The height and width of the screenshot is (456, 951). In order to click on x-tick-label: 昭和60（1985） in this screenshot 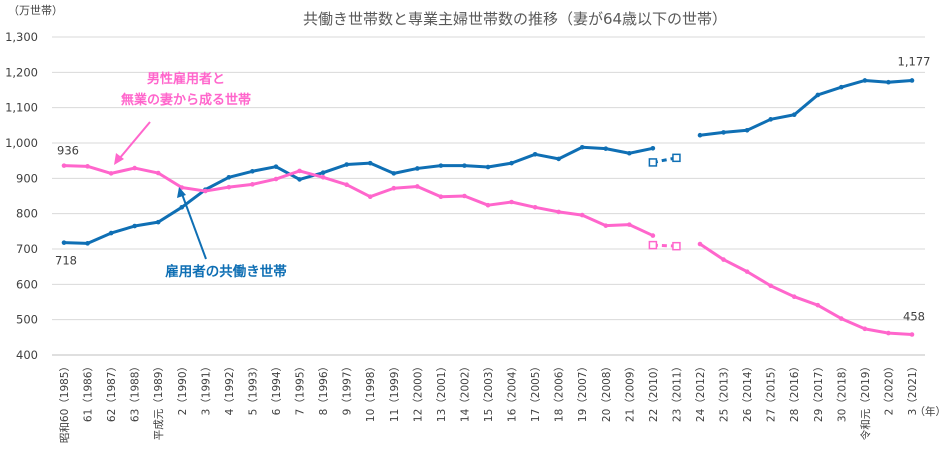, I will do `click(65, 402)`.